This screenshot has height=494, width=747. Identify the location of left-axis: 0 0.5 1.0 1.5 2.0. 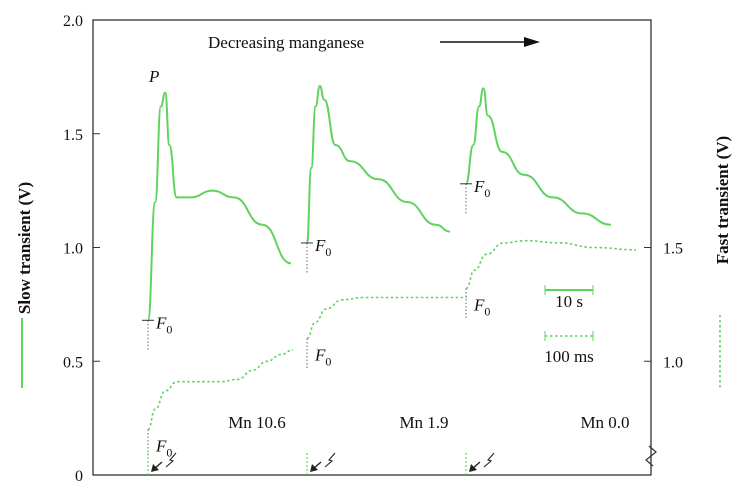
(81, 249).